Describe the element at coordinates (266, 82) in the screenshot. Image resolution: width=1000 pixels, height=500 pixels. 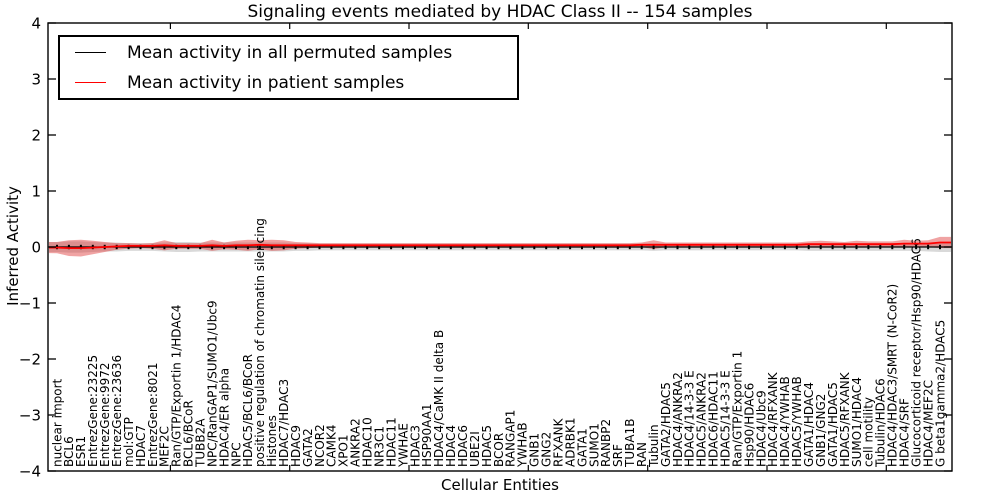
I see `legend-label-patient: Mean activity in patient samples` at that location.